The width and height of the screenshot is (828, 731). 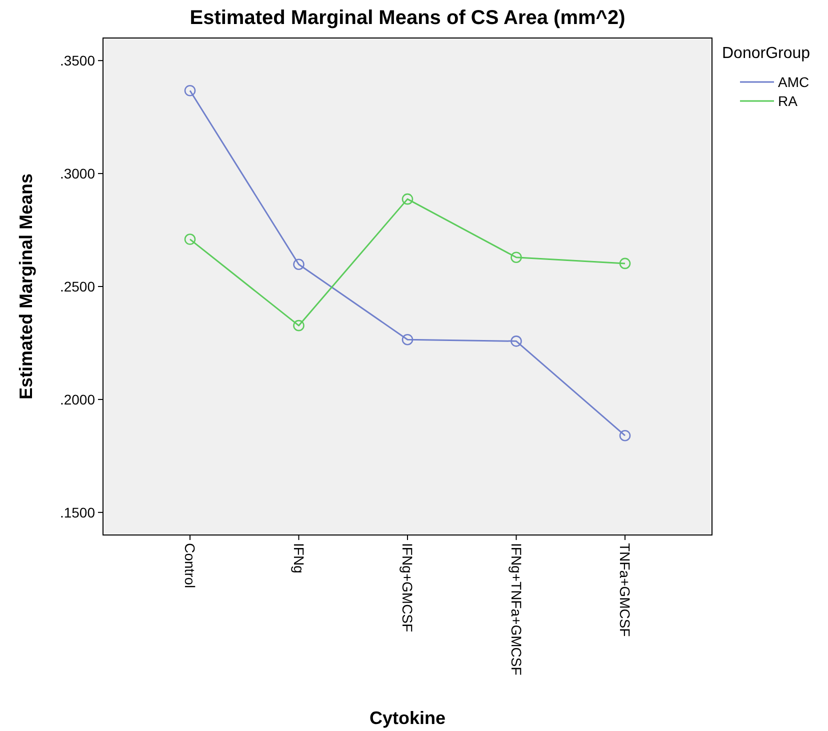 I want to click on legend-title: DonorGroup, so click(x=766, y=53).